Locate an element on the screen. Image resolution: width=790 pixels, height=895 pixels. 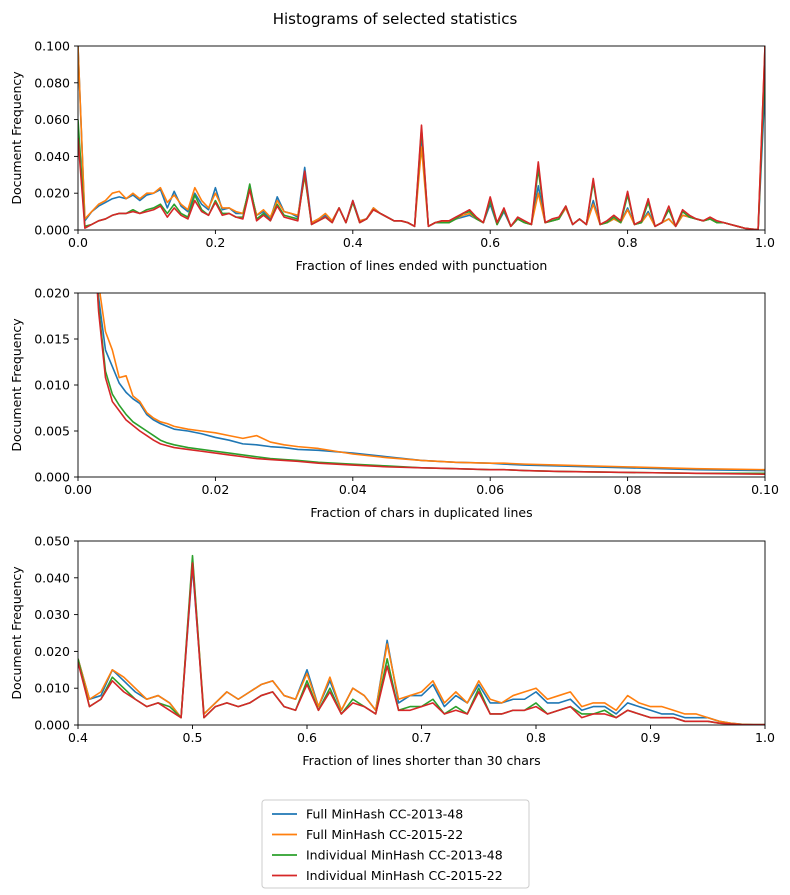
x-tick-label: 0.7 is located at coordinates (422, 737).